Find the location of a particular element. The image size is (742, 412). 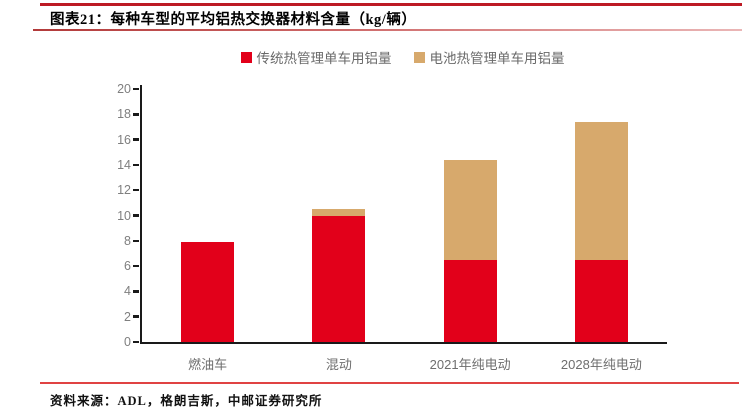

x-axis-label: 2021年纯电动 is located at coordinates (470, 364).